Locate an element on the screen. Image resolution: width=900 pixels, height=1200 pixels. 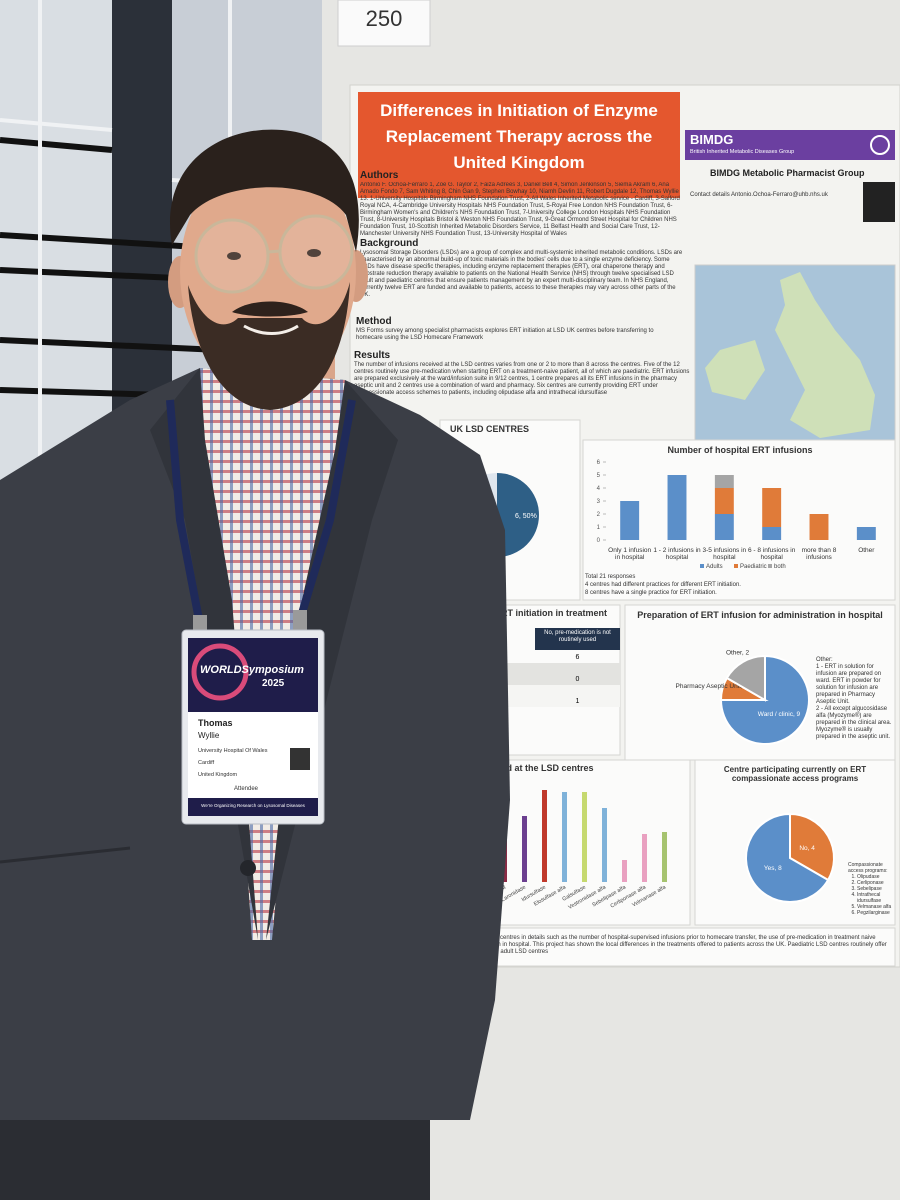
table-cell: 6 is located at coordinates (577, 657).